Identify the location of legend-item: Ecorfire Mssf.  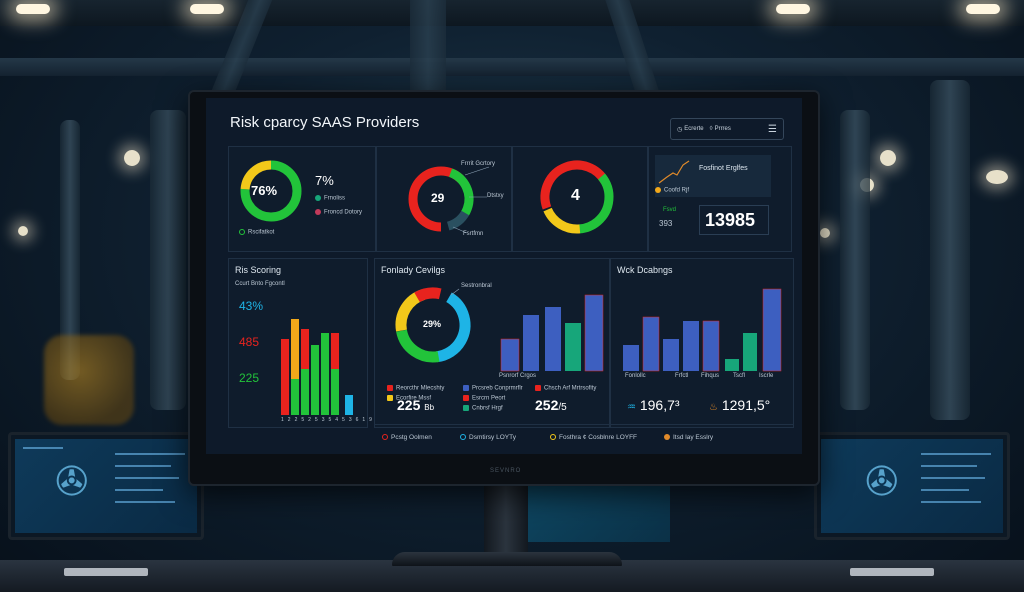
(409, 398).